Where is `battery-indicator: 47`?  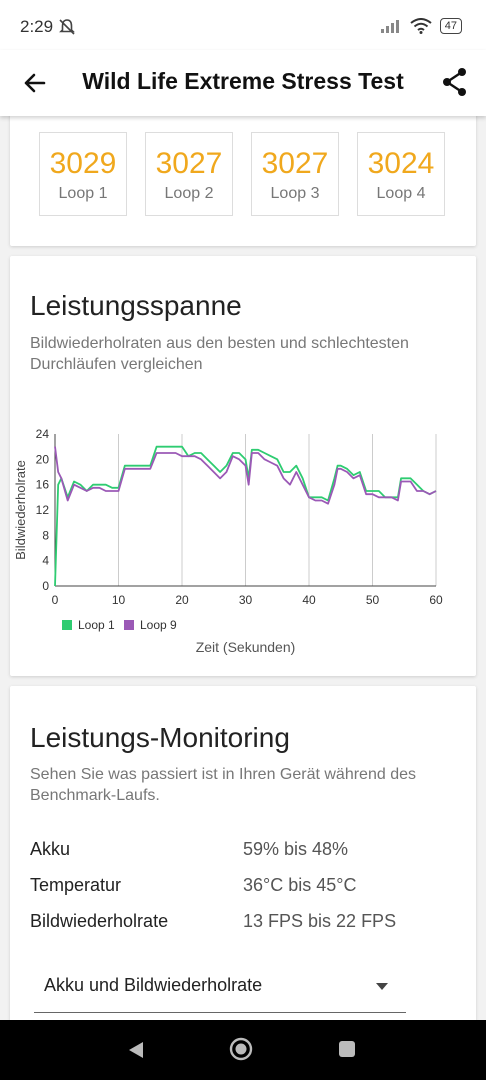
battery-indicator: 47 is located at coordinates (450, 26).